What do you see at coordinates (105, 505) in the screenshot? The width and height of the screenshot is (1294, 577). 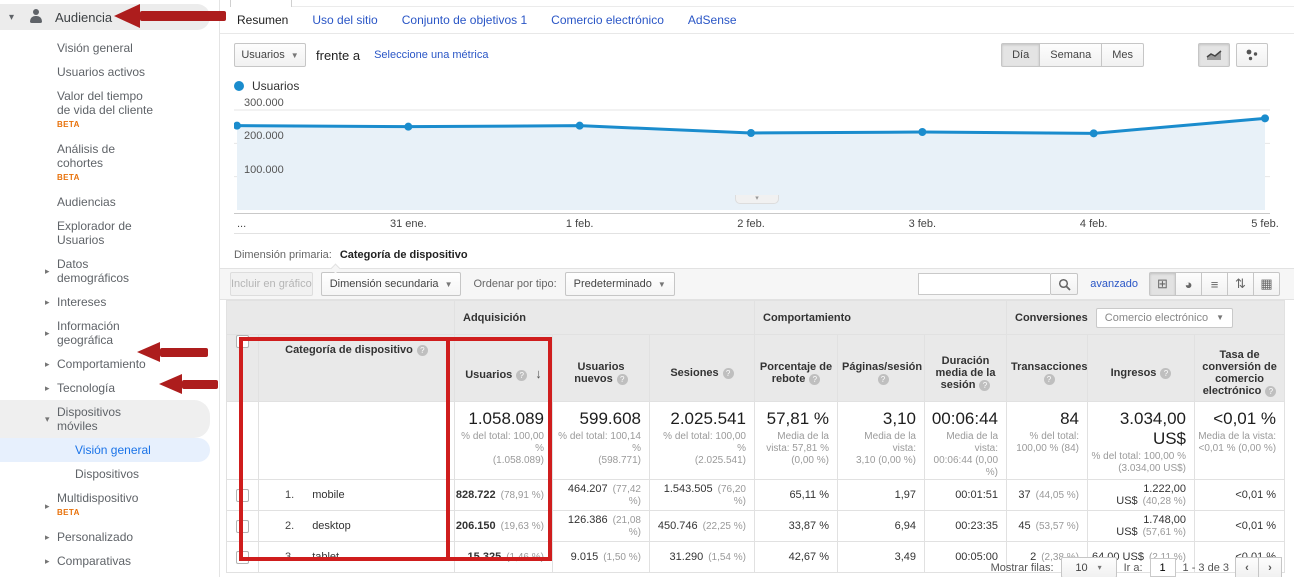 I see `sidebar-item-multidispositivo: ▸ Multidispositivo BETA` at bounding box center [105, 505].